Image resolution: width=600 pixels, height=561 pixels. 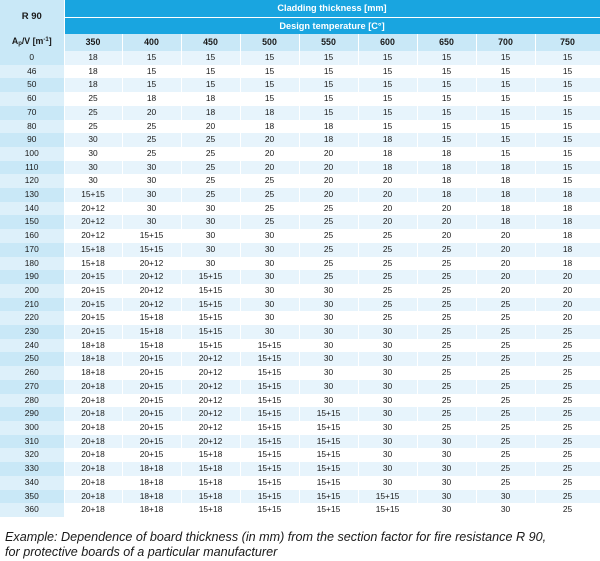 I want to click on row-label: 230, so click(x=32, y=332).